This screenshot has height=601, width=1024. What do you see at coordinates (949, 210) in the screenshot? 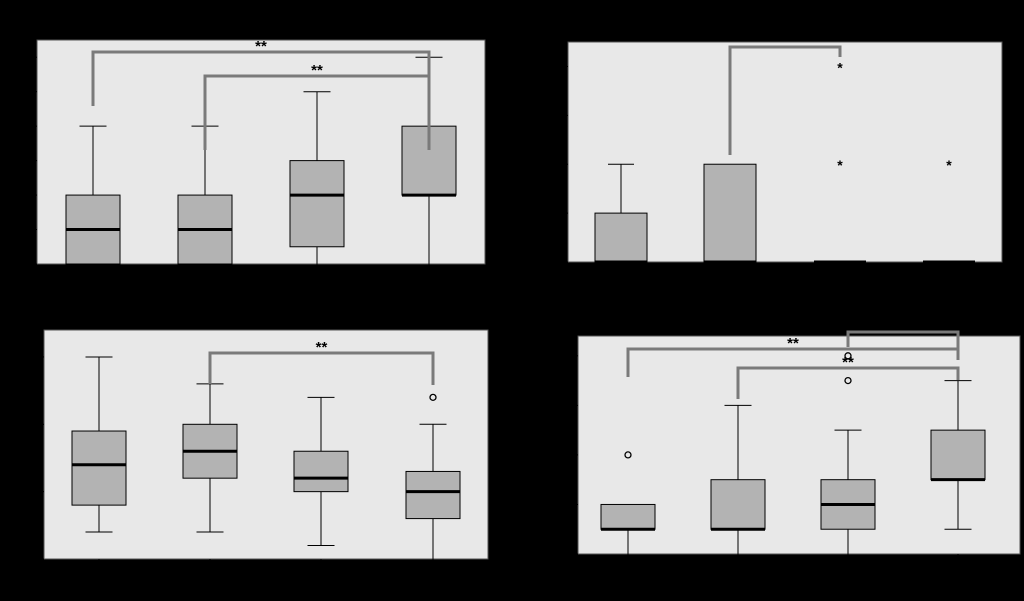
I see `box-group: *` at bounding box center [949, 210].